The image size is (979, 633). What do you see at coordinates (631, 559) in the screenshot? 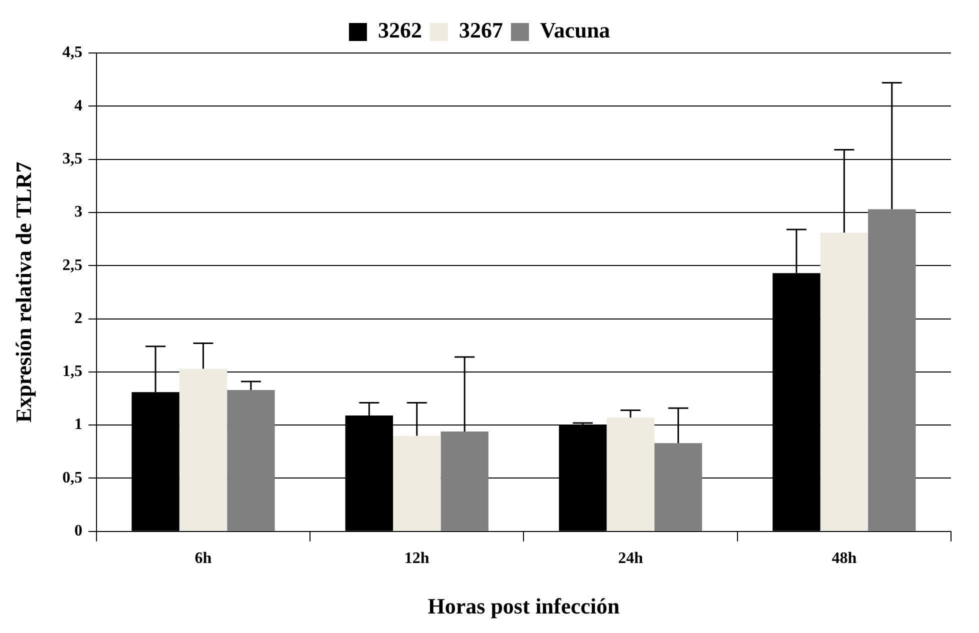
I see `x-tick-label: 24h` at bounding box center [631, 559].